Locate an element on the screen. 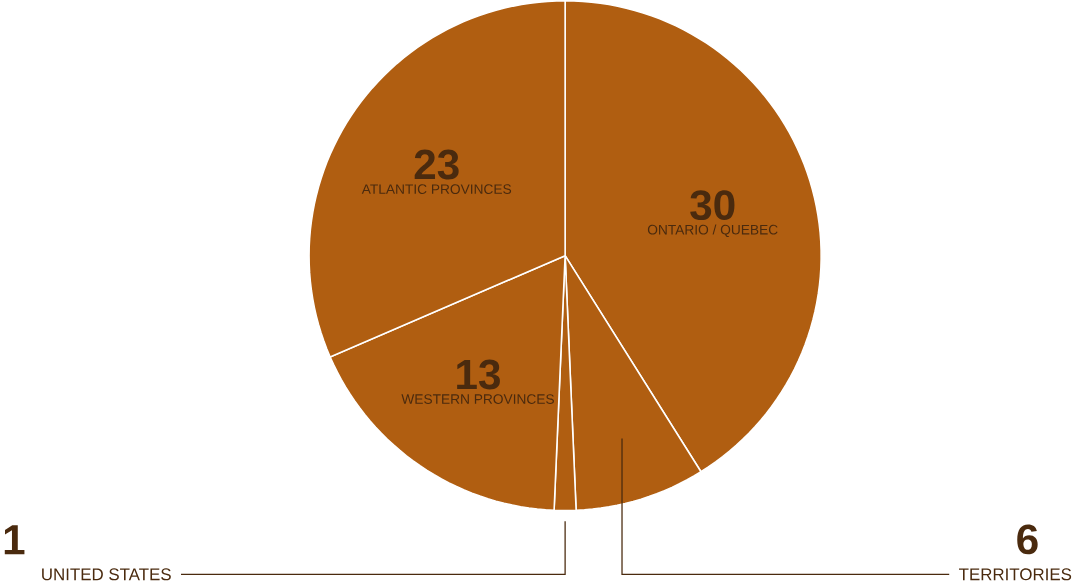 Image resolution: width=1074 pixels, height=582 pixels. data-label: 23 is located at coordinates (436, 164).